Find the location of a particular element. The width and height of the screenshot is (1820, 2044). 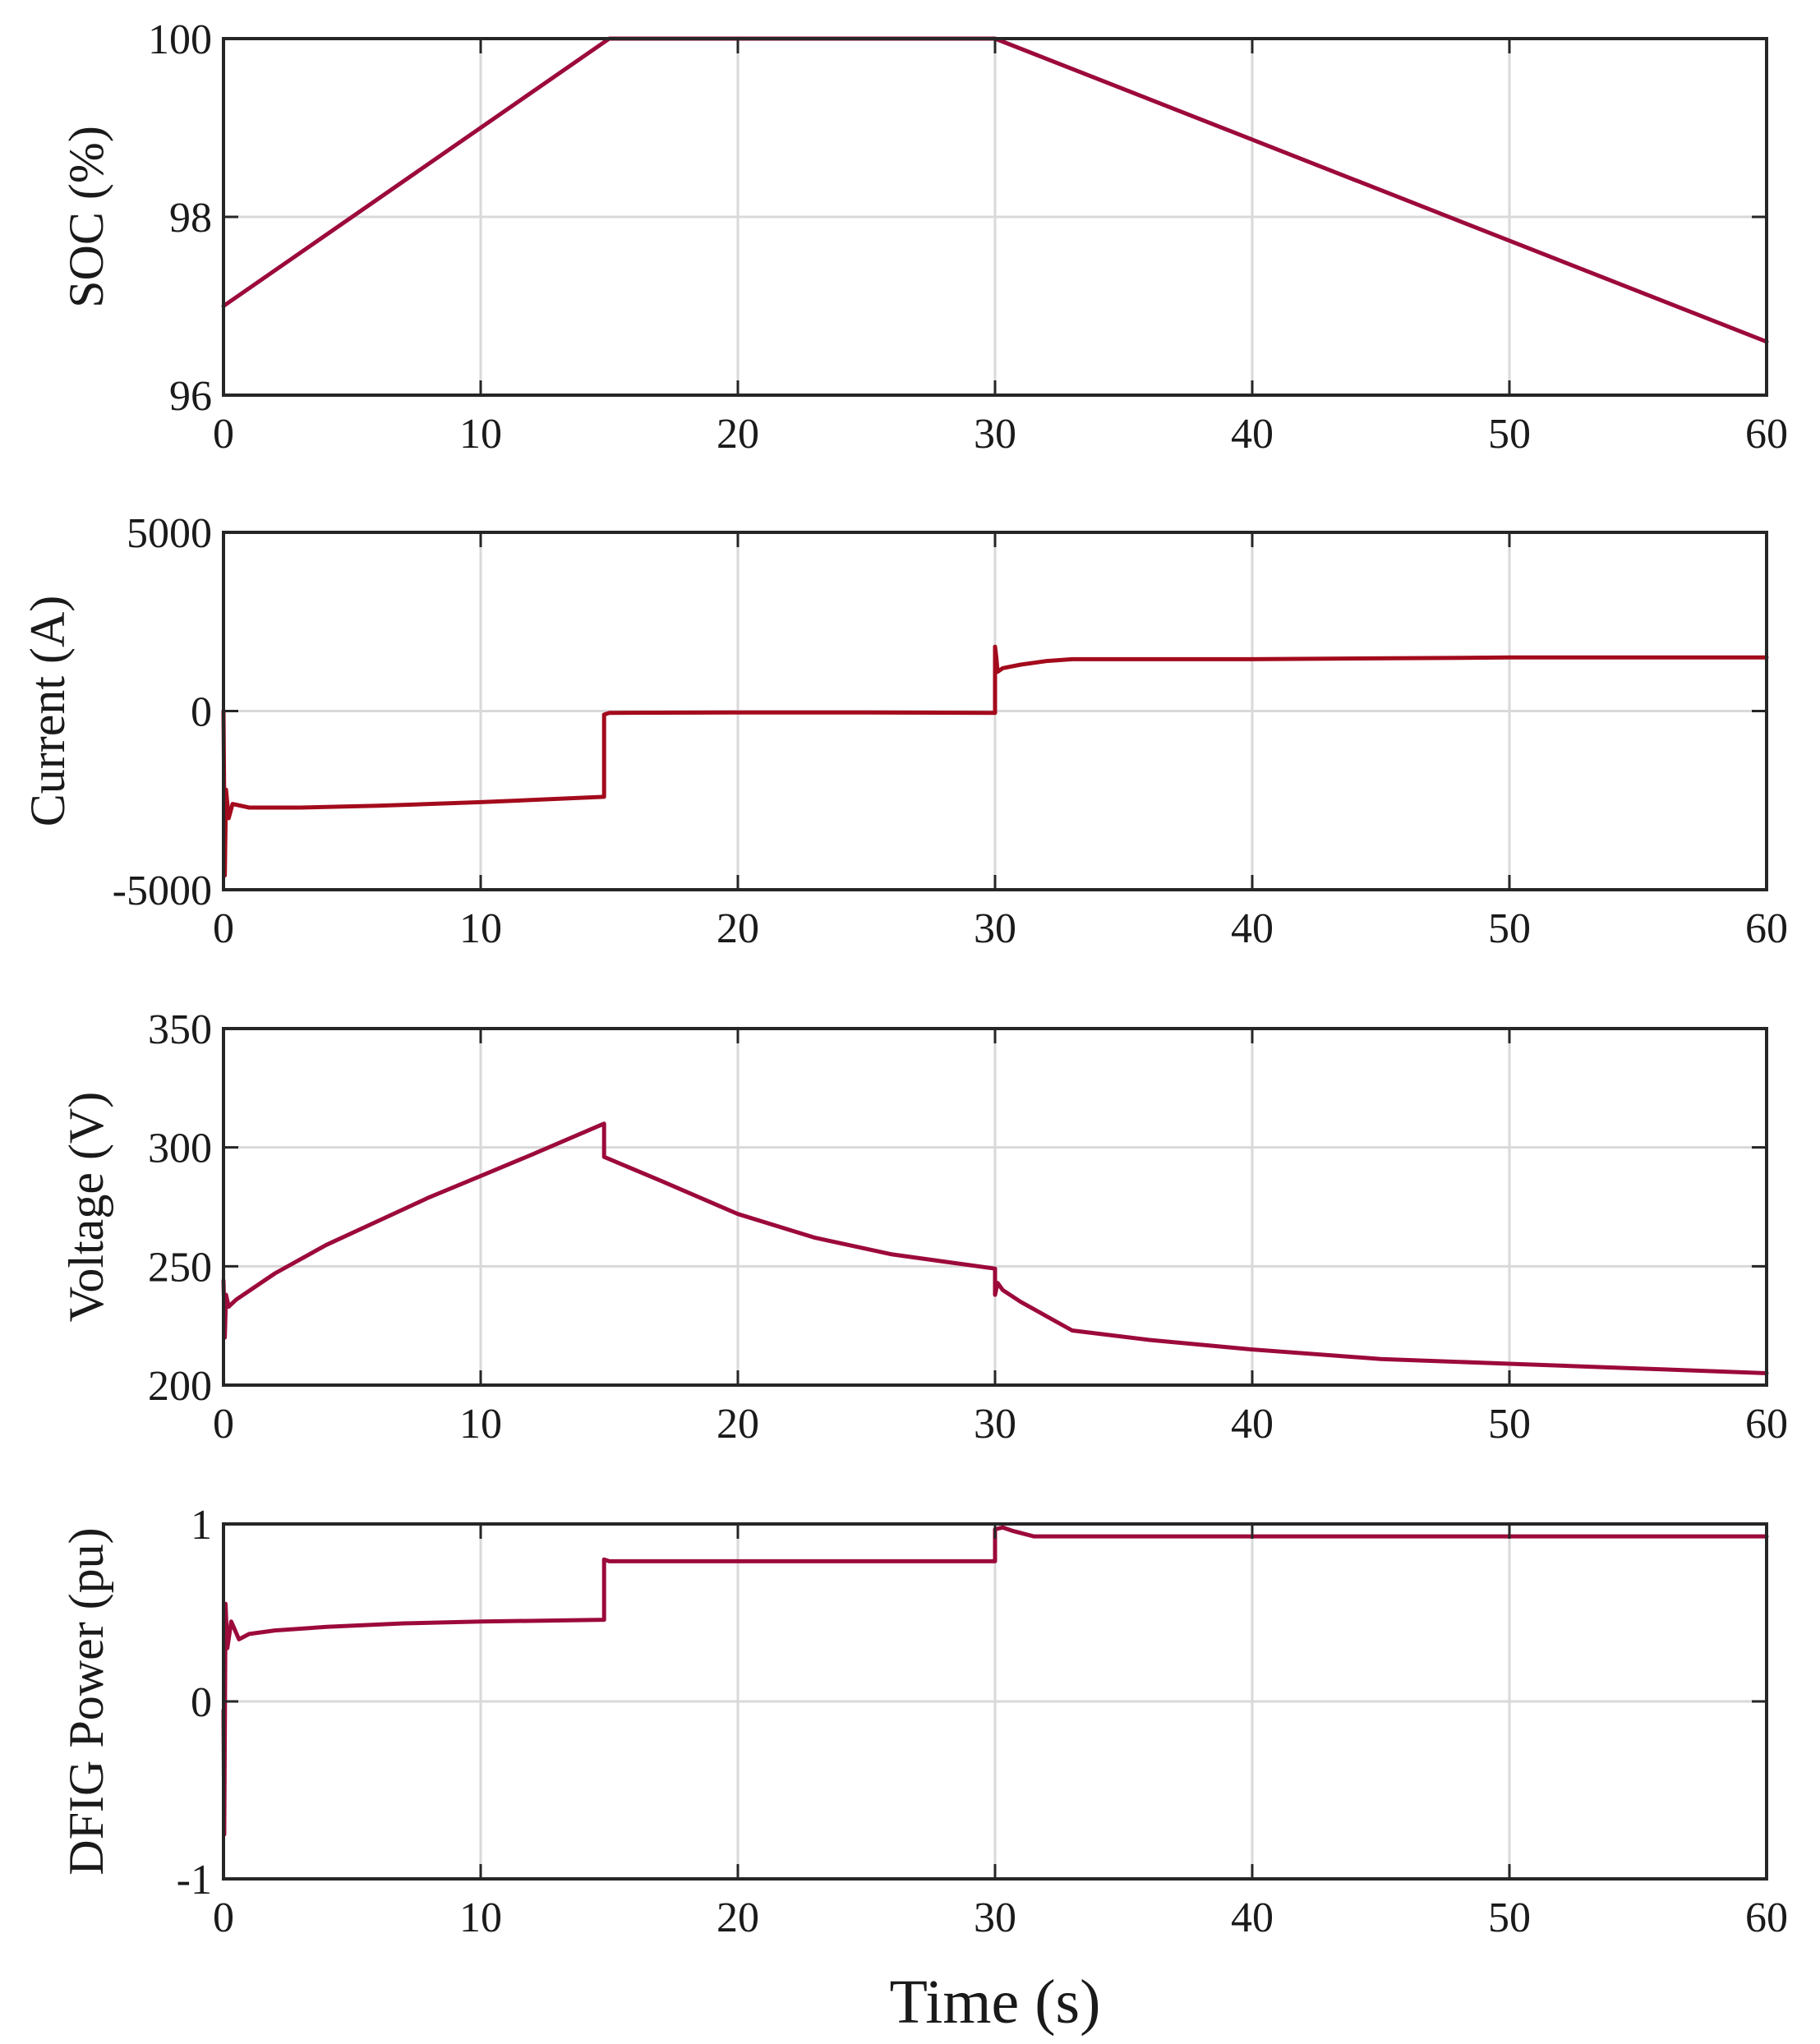

y-tick-label: 200 is located at coordinates (180, 1387).